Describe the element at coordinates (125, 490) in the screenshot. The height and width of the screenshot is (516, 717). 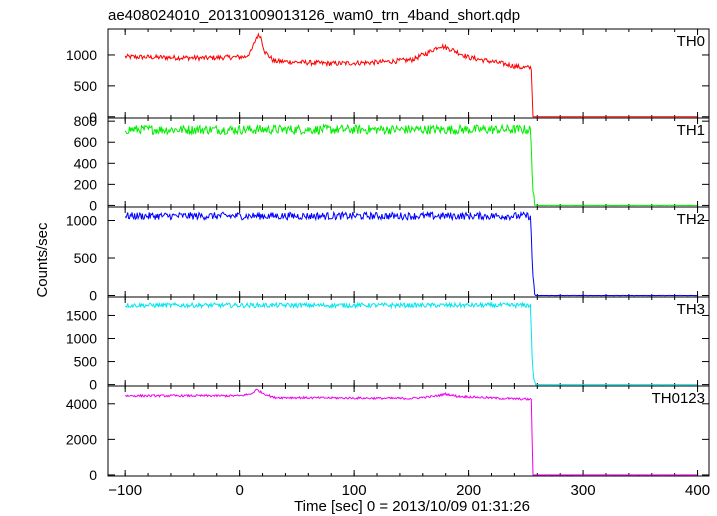
I see `x-tick-label: −100` at that location.